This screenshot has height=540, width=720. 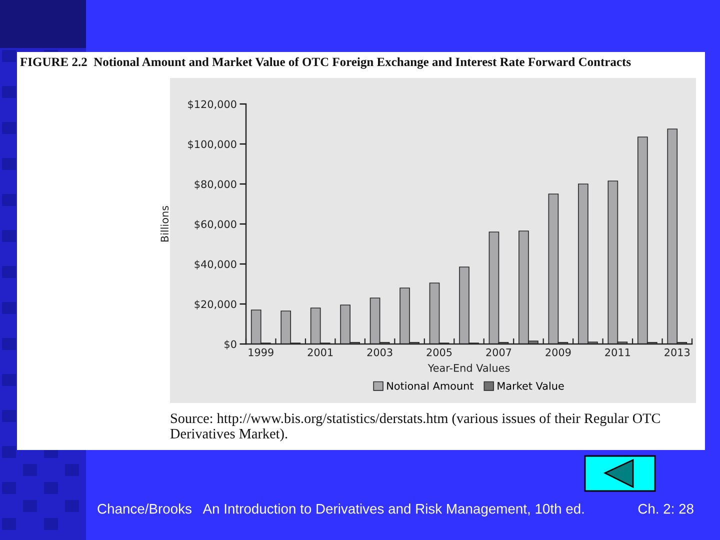 What do you see at coordinates (215, 265) in the screenshot?
I see `y-tick-label: $40,000` at bounding box center [215, 265].